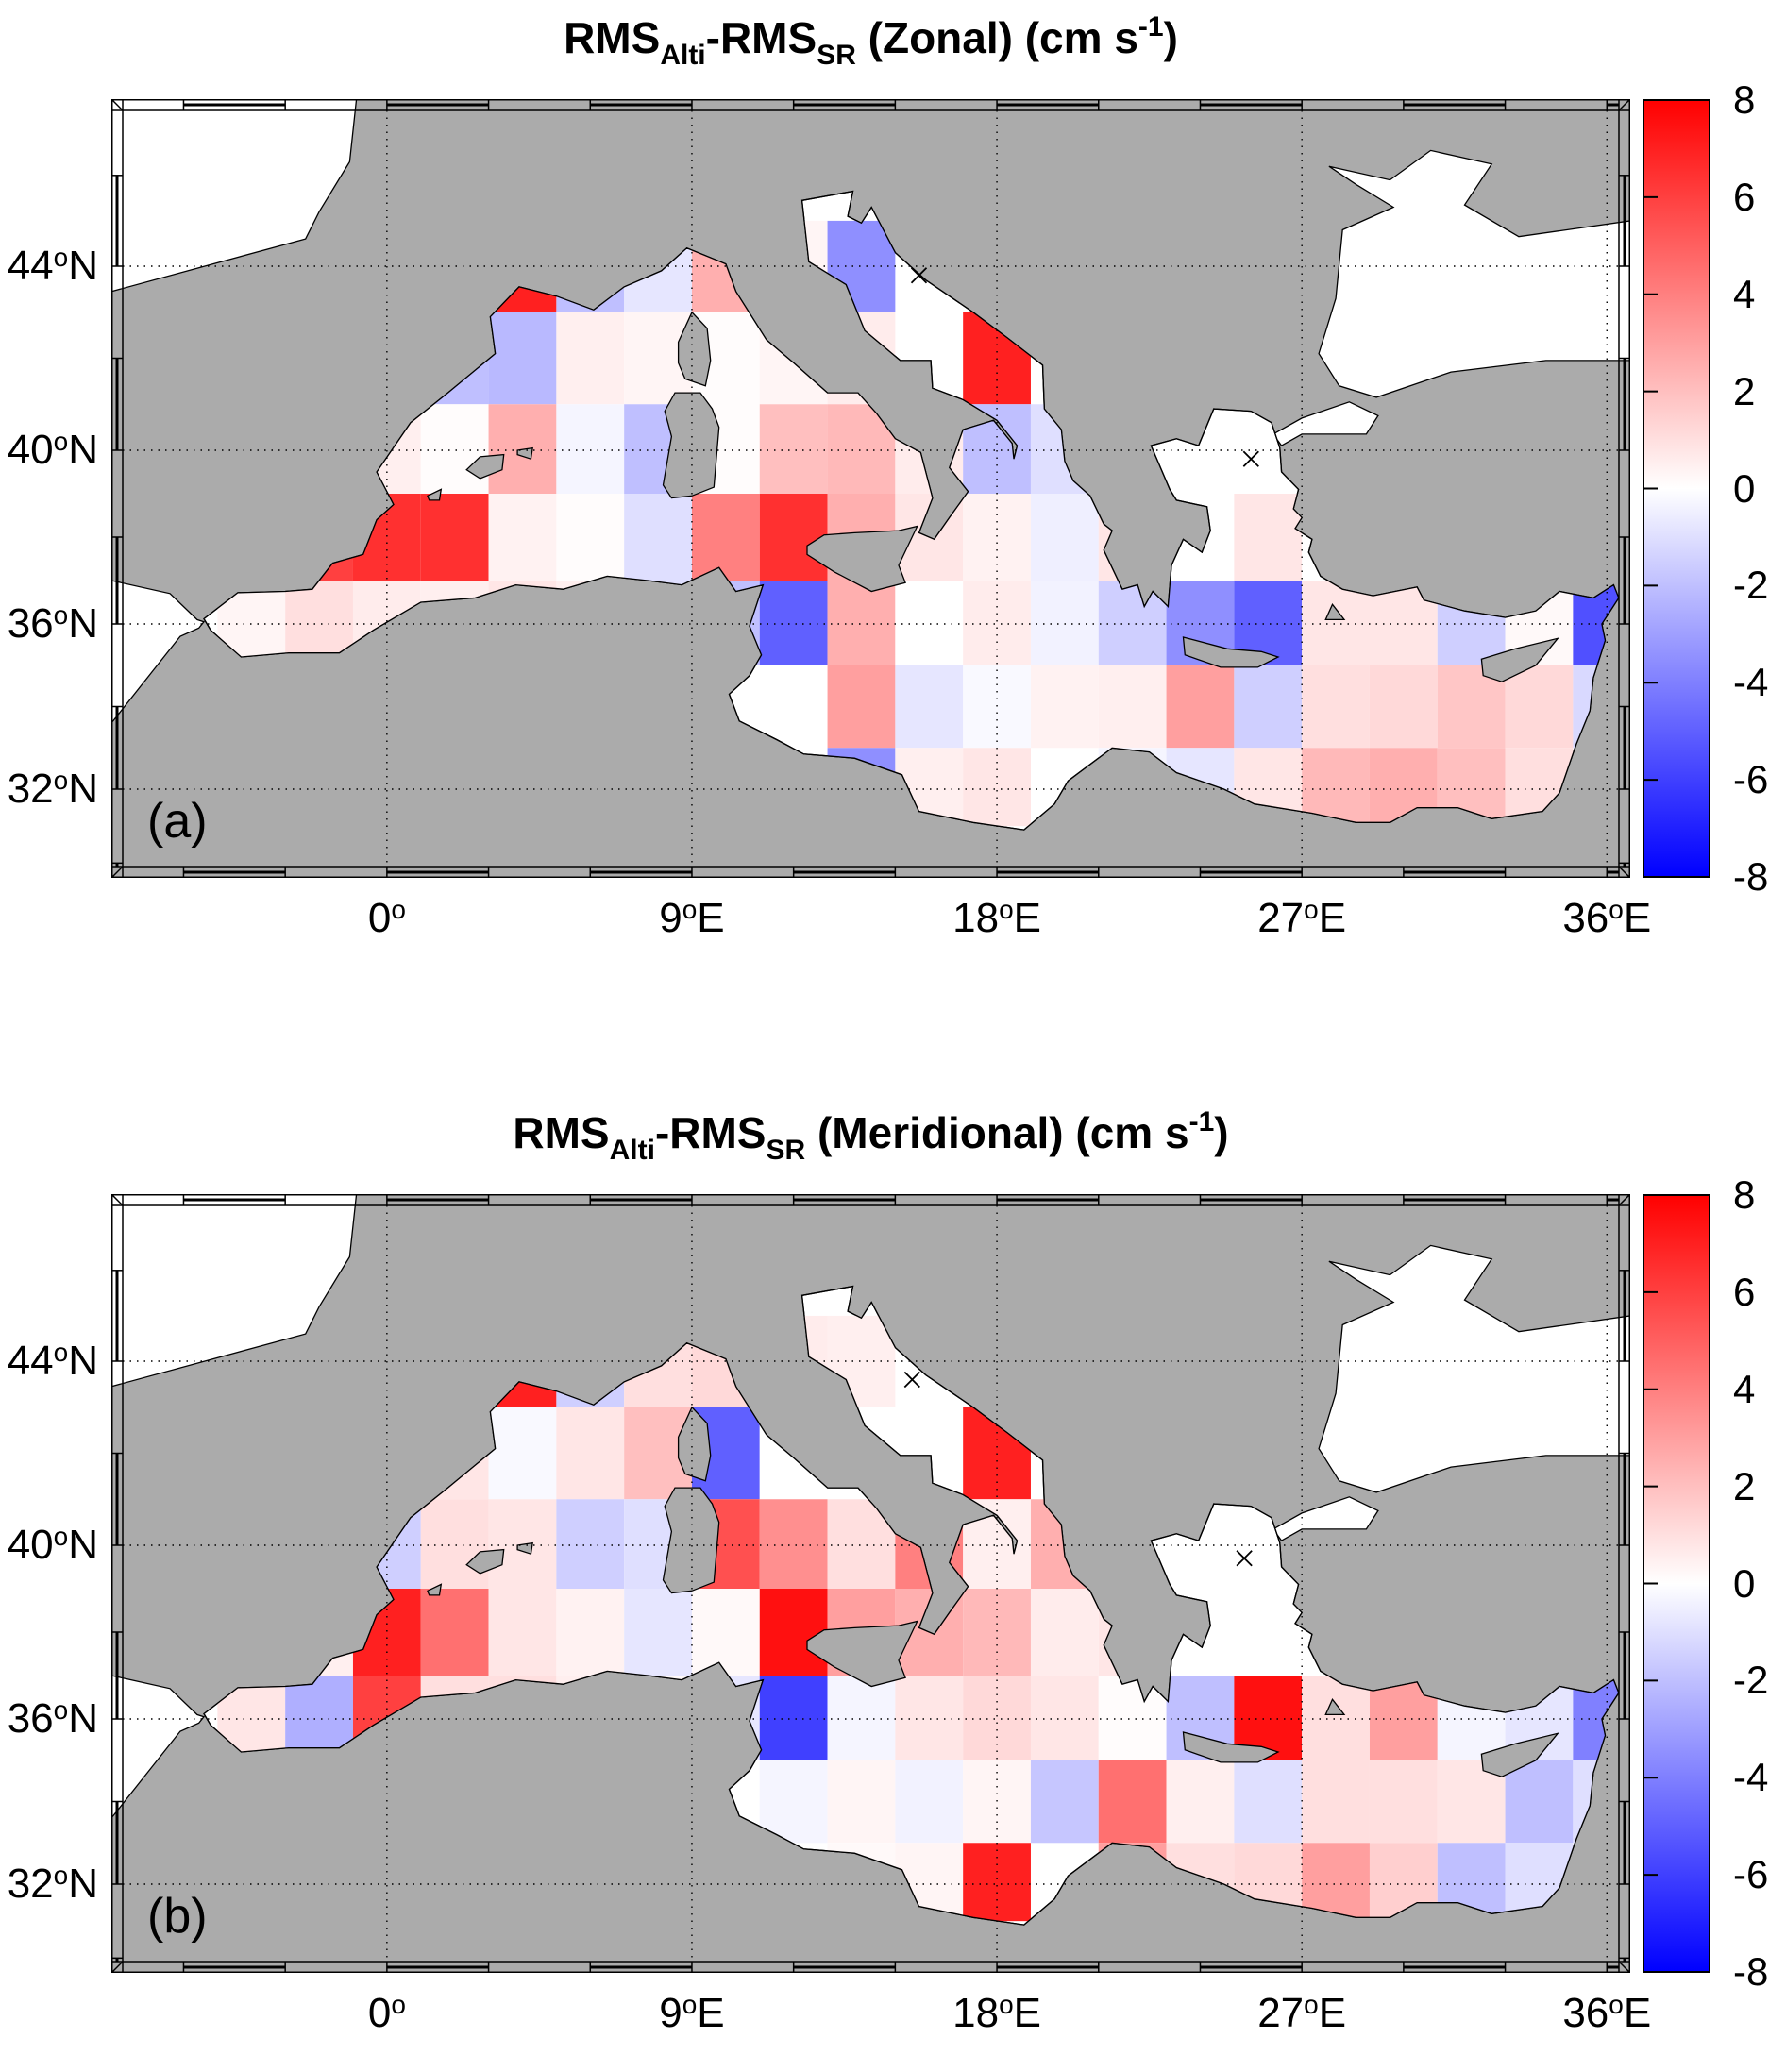 The width and height of the screenshot is (1786, 2072). What do you see at coordinates (1751, 1680) in the screenshot?
I see `colorbar-label--2-b: -2` at bounding box center [1751, 1680].